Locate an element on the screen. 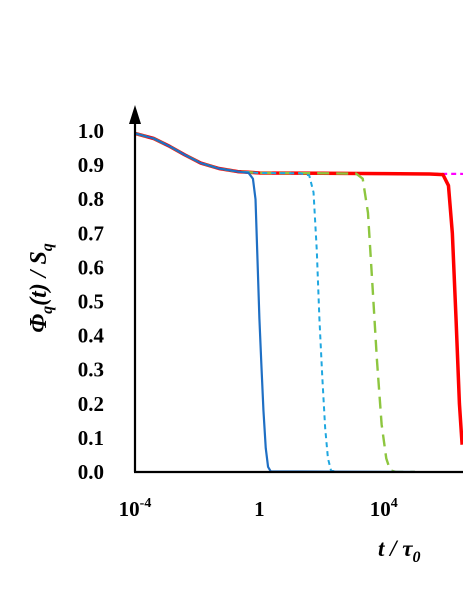 This screenshot has height=599, width=463. y-tick-label: 0.7 is located at coordinates (91, 233).